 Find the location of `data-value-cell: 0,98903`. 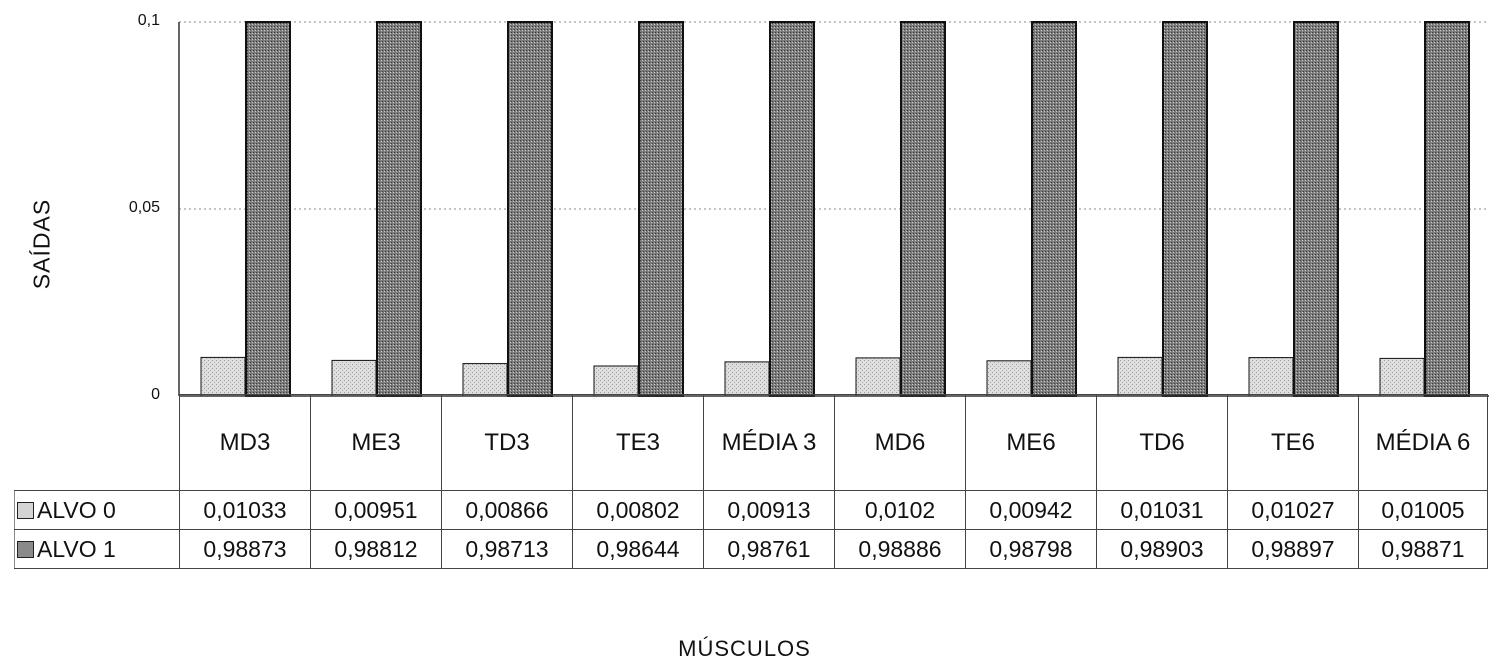

data-value-cell: 0,98903 is located at coordinates (1162, 549).